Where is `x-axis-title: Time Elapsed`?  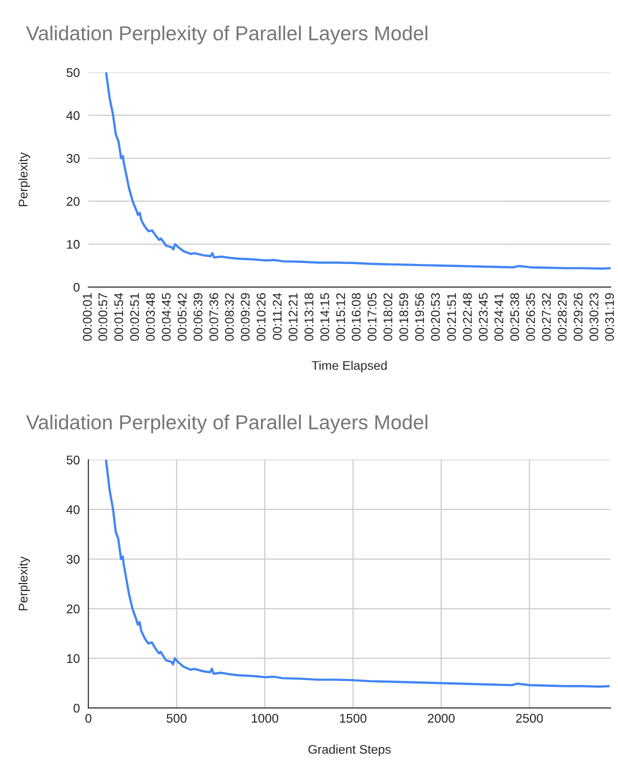 x-axis-title: Time Elapsed is located at coordinates (349, 366).